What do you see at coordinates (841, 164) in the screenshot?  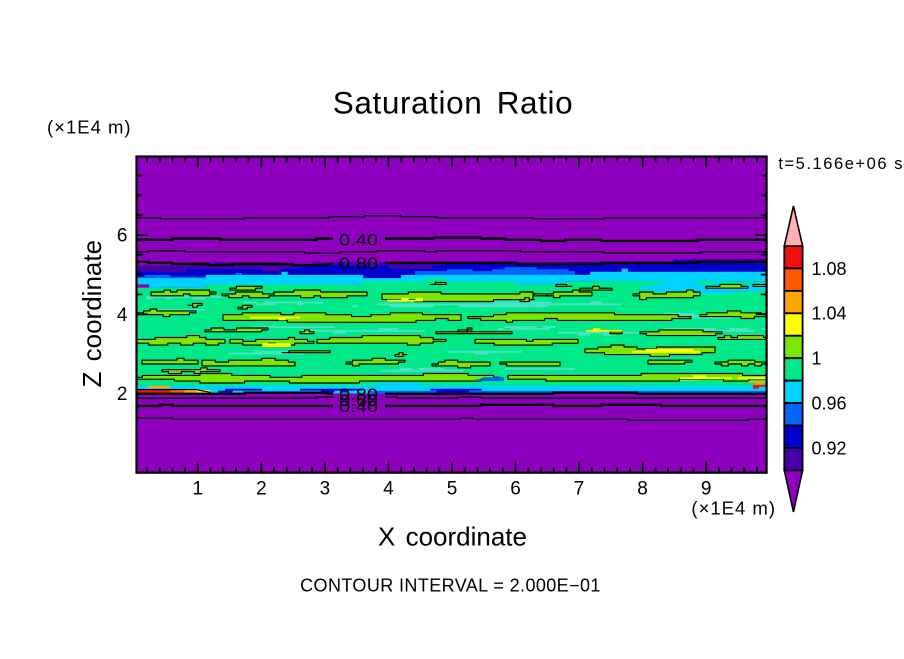 I see `svg-text: t=5.166e+06 s` at bounding box center [841, 164].